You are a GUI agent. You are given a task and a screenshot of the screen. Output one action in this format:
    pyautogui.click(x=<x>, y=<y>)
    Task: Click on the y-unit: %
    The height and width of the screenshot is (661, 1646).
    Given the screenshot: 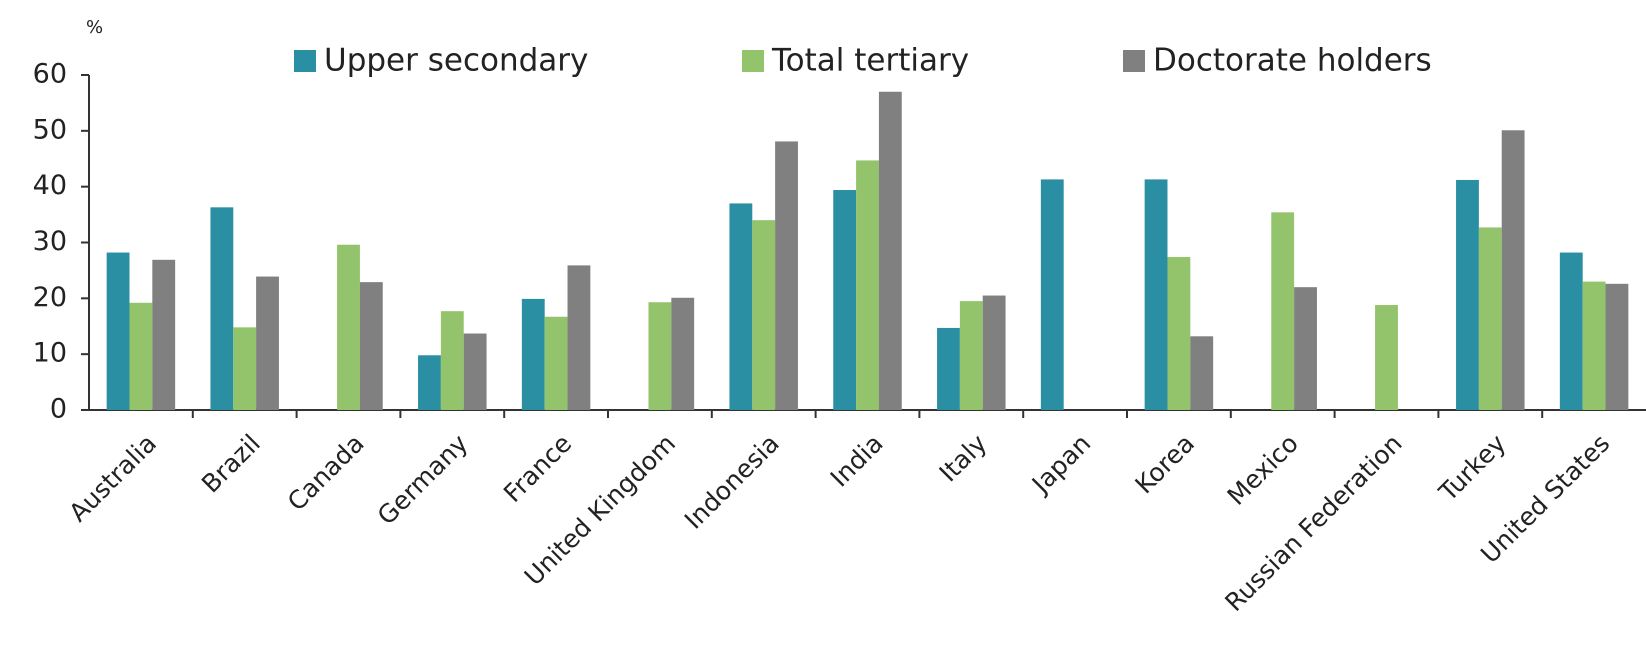 What is the action you would take?
    pyautogui.click(x=94, y=27)
    